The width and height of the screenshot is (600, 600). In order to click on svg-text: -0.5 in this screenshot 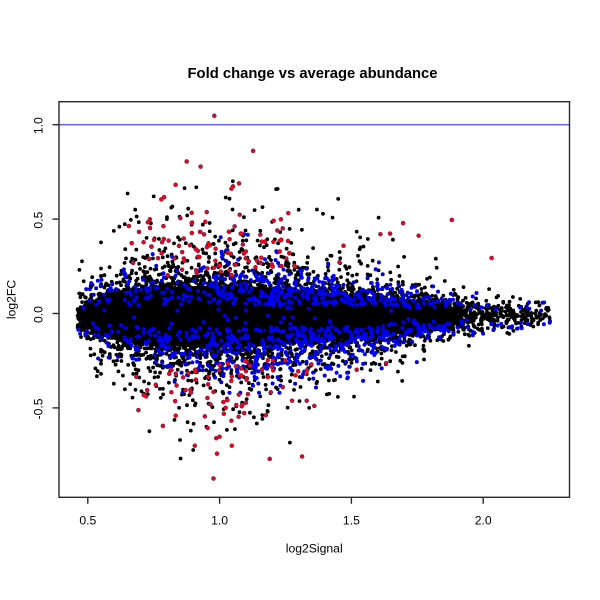, I will do `click(39, 408)`.